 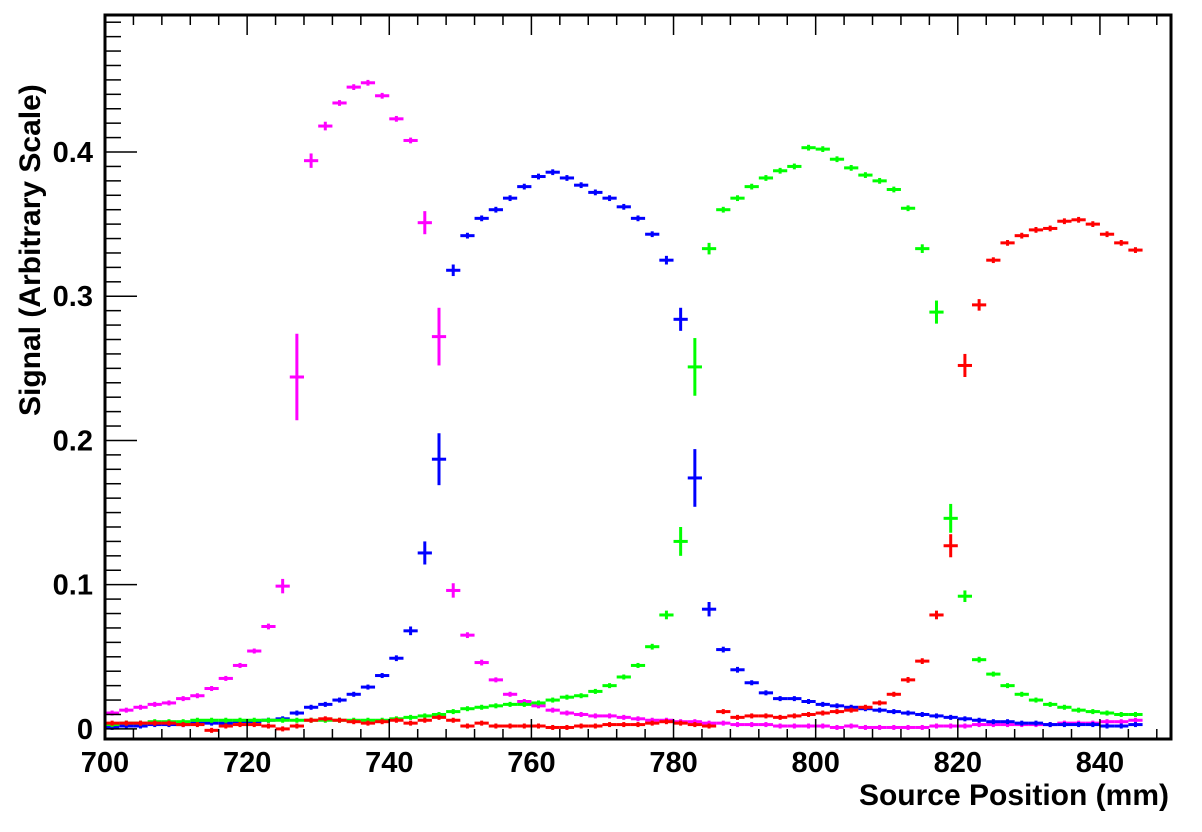 I want to click on y-tick-label: 0.2, so click(x=73, y=441).